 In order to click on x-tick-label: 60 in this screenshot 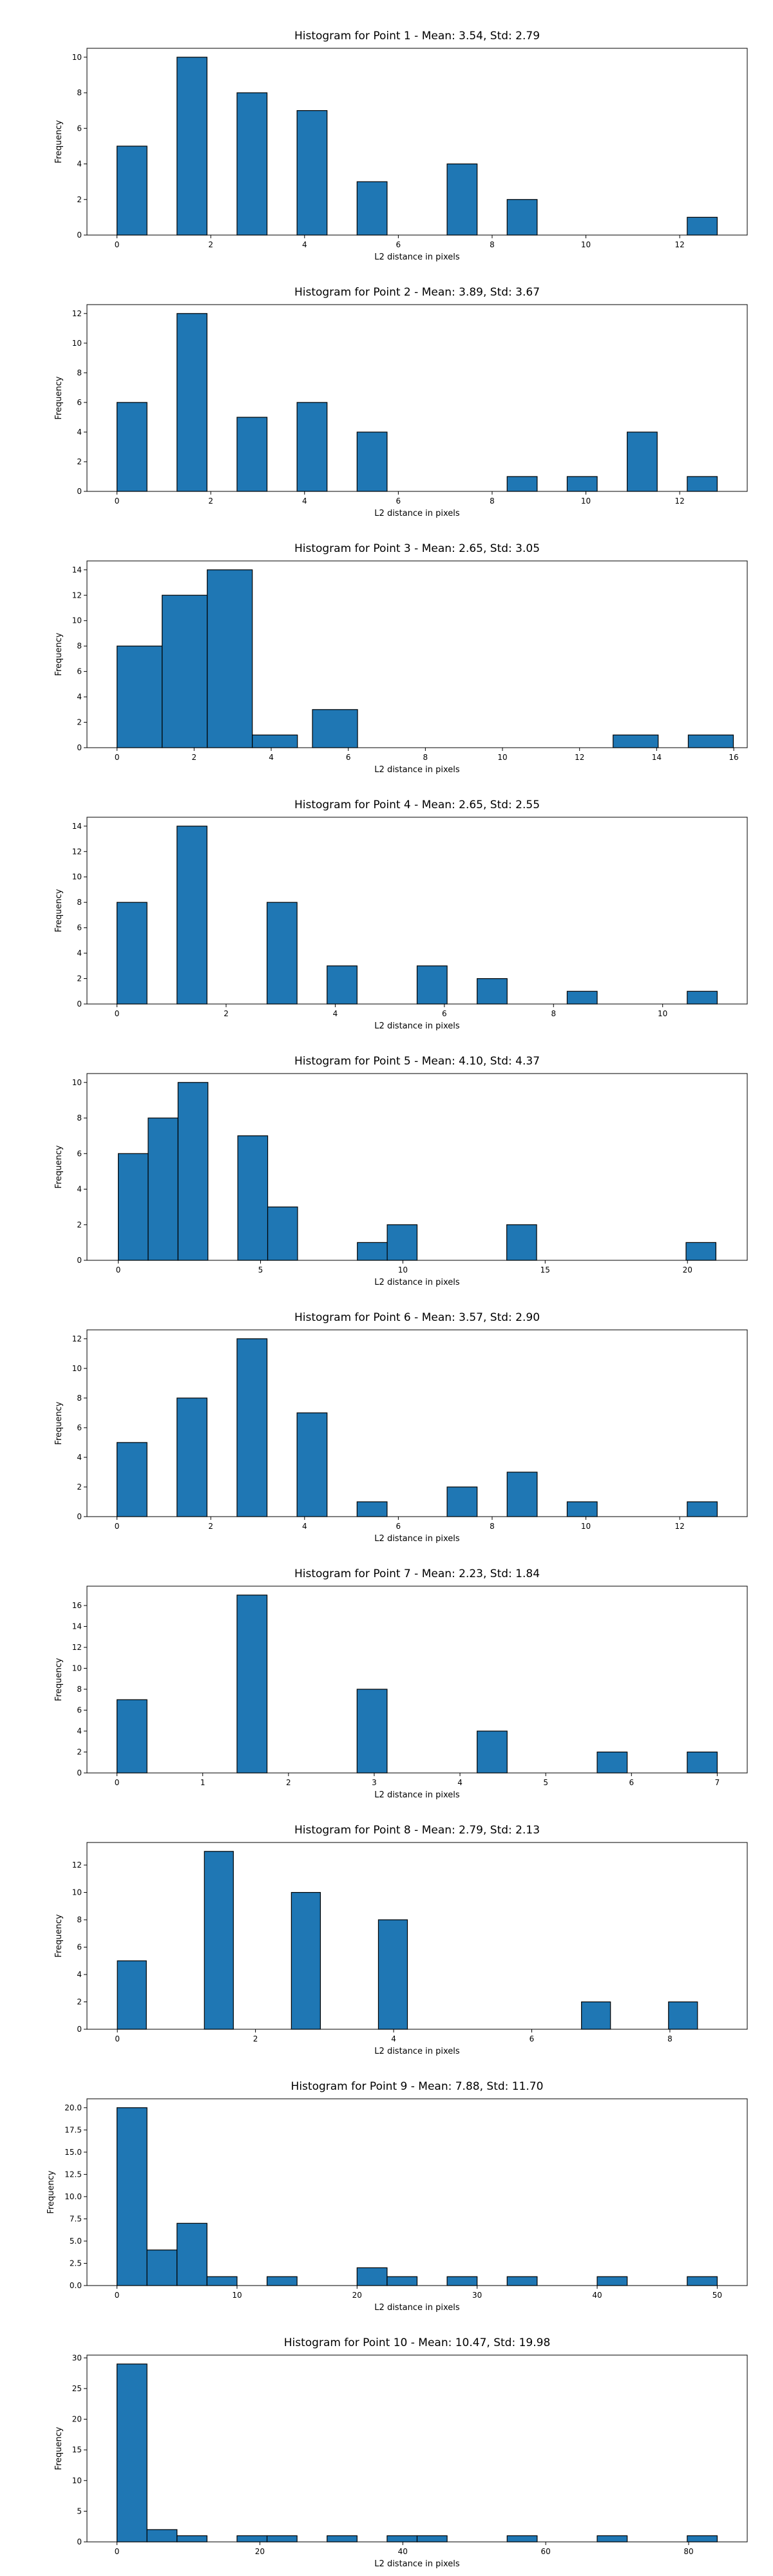, I will do `click(546, 2551)`.